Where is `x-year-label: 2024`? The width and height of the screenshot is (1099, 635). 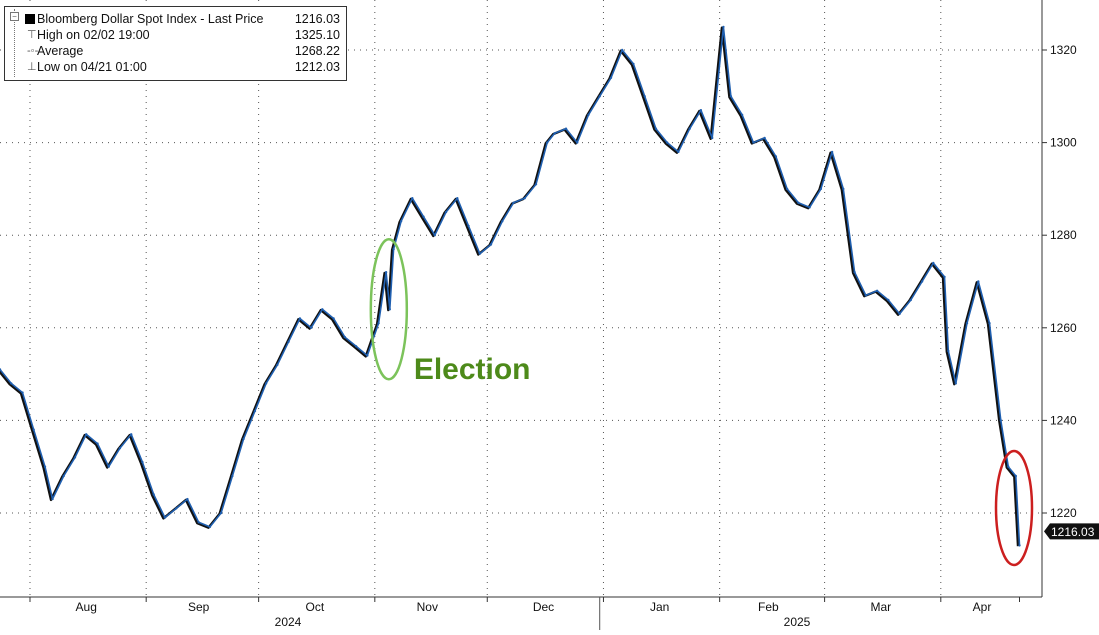 x-year-label: 2024 is located at coordinates (288, 622).